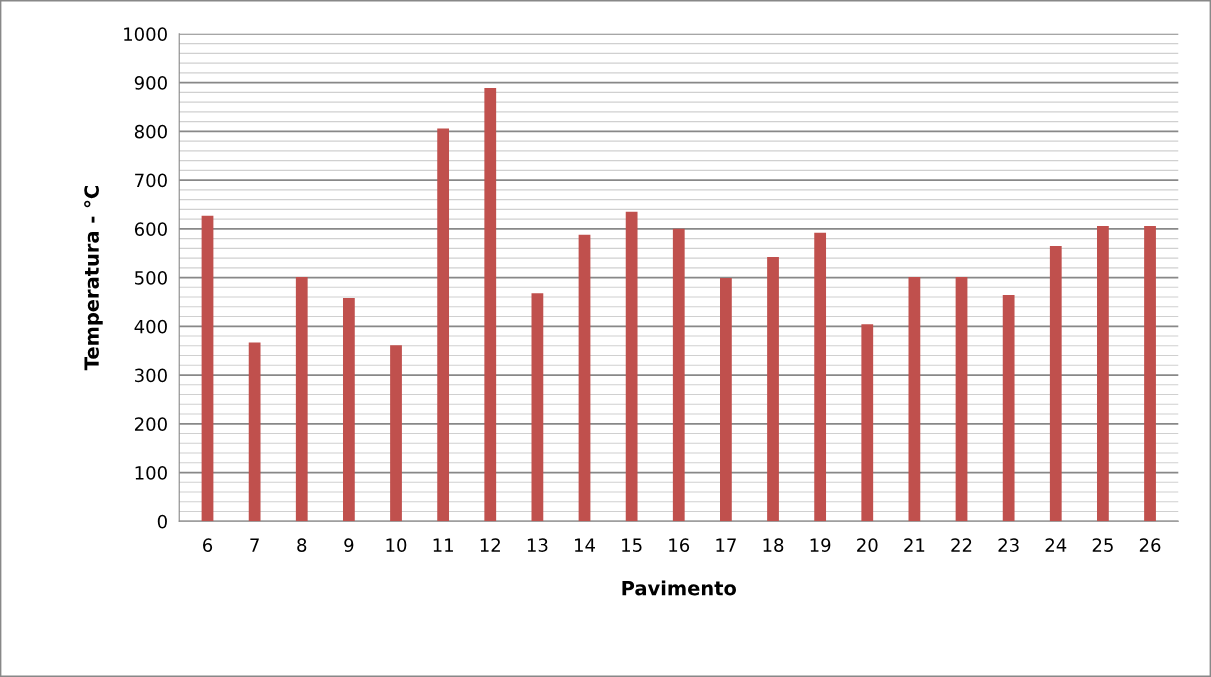 Image resolution: width=1211 pixels, height=677 pixels. I want to click on y-tick-label: 500, so click(151, 278).